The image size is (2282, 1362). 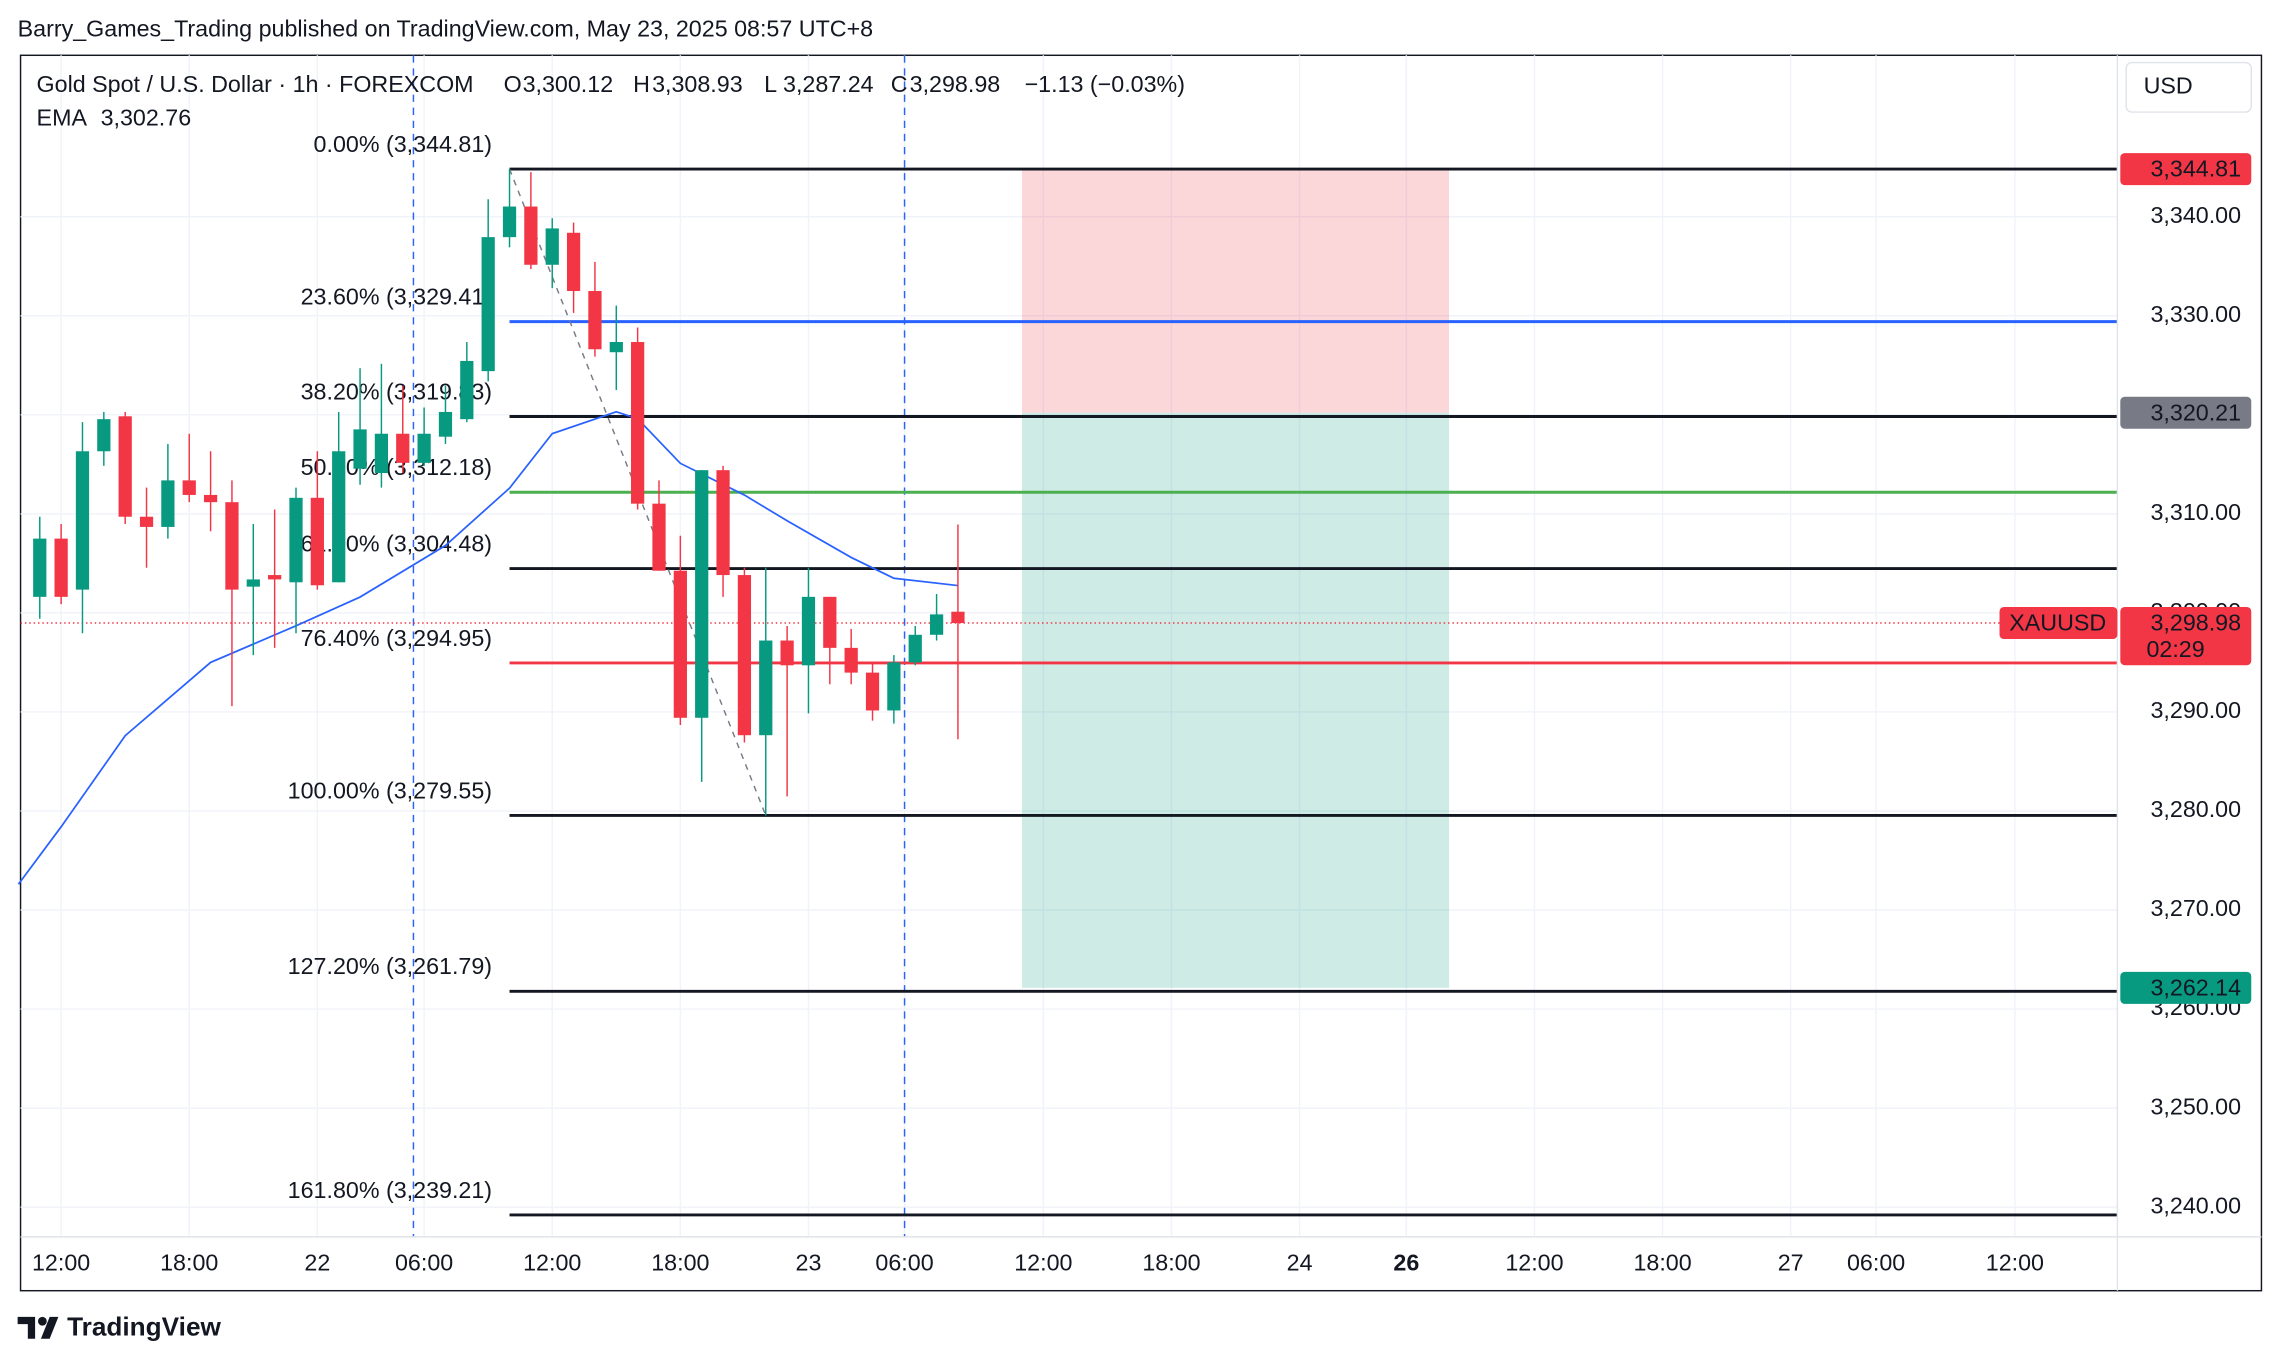 What do you see at coordinates (2195, 710) in the screenshot?
I see `y-tick-label: 3,290.00` at bounding box center [2195, 710].